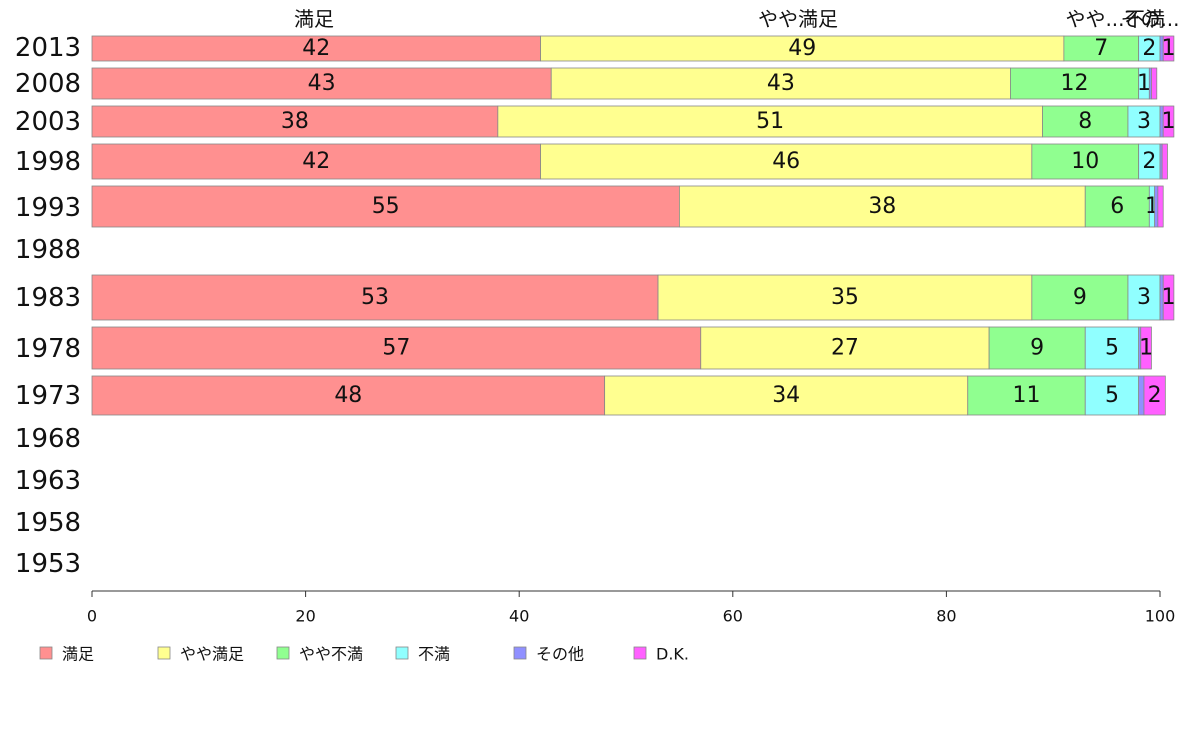 Image resolution: width=1188 pixels, height=740 pixels. What do you see at coordinates (48, 162) in the screenshot?
I see `year-label: 1998` at bounding box center [48, 162].